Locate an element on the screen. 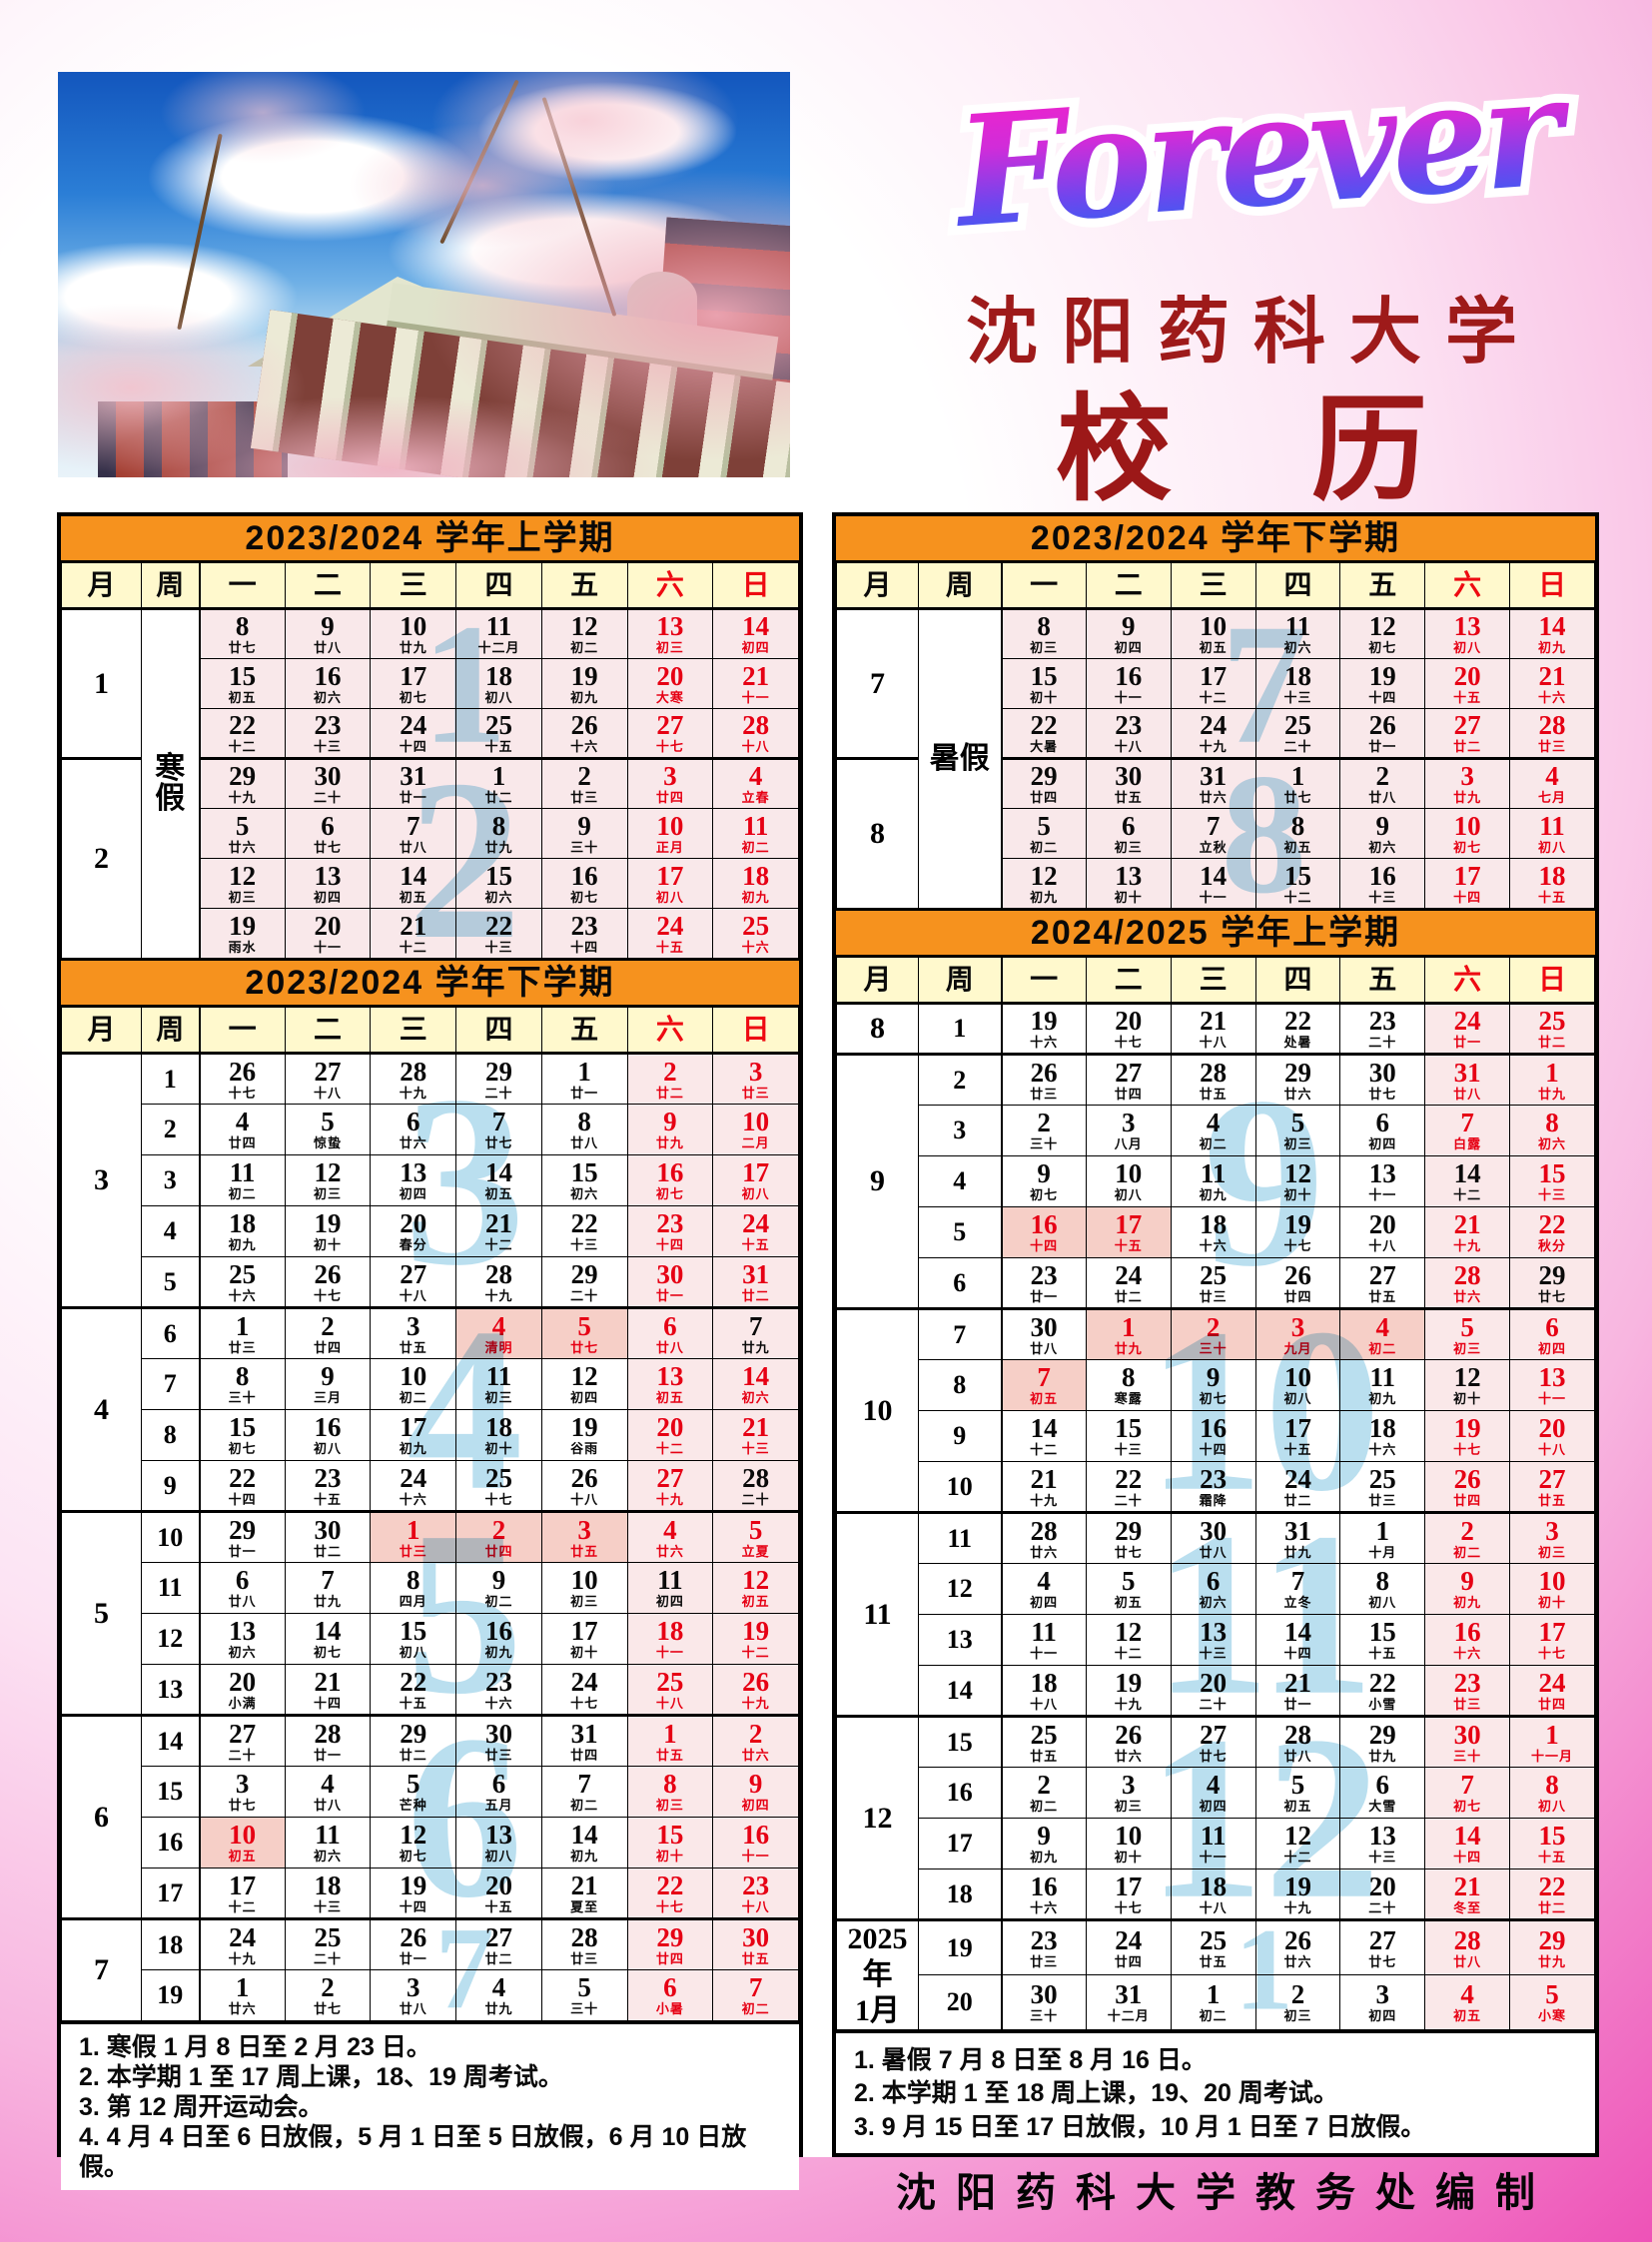  lunar-label: 初二 is located at coordinates (413, 1397).